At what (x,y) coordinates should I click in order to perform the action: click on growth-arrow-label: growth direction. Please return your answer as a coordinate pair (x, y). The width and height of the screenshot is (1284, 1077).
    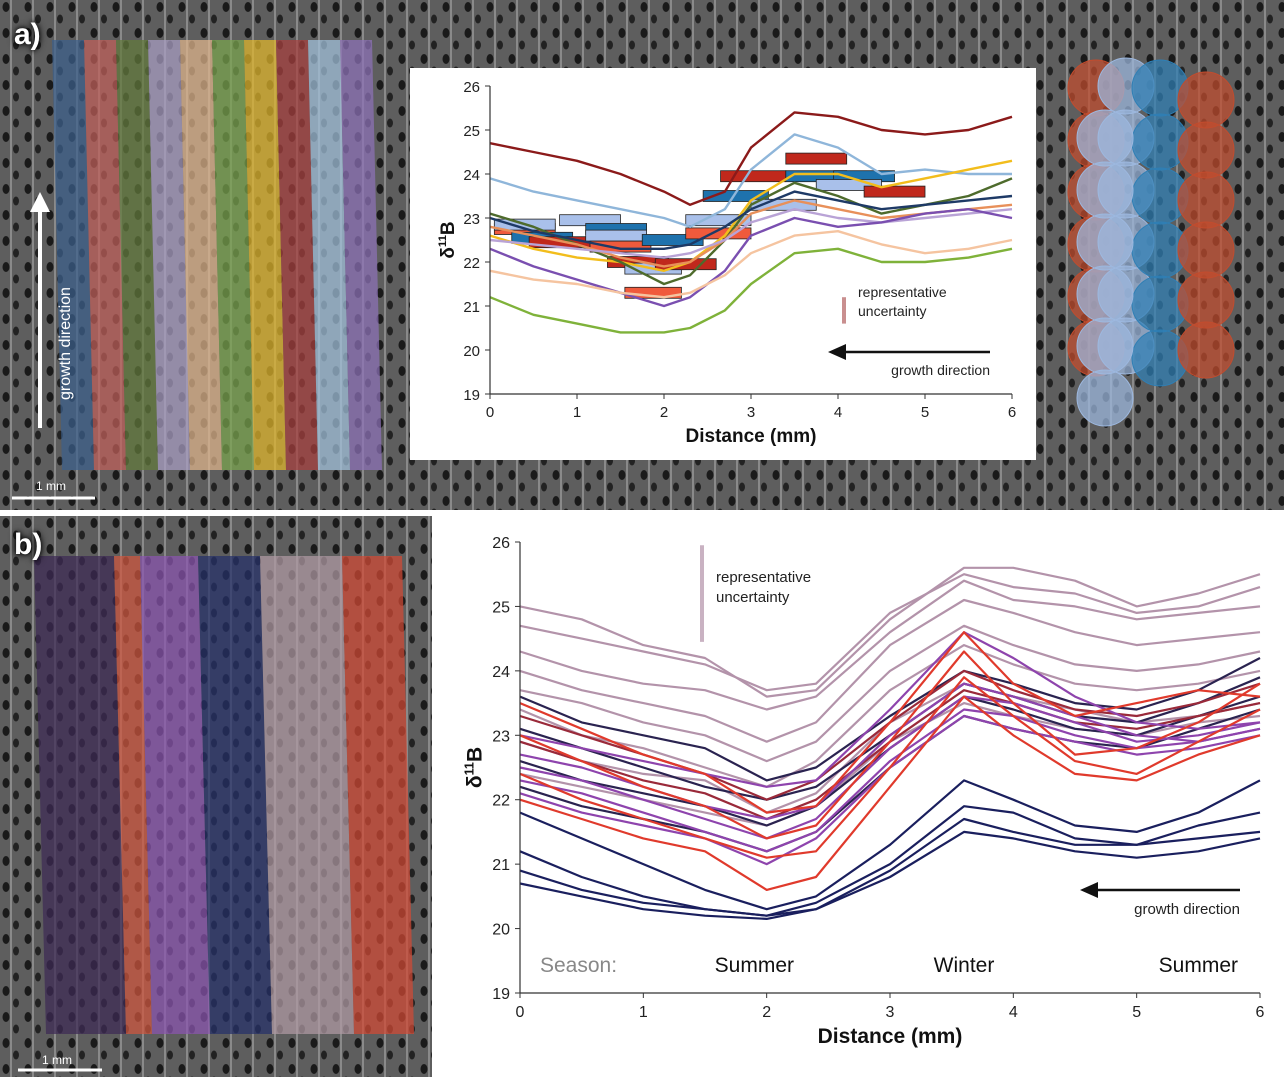
    Looking at the image, I should click on (940, 370).